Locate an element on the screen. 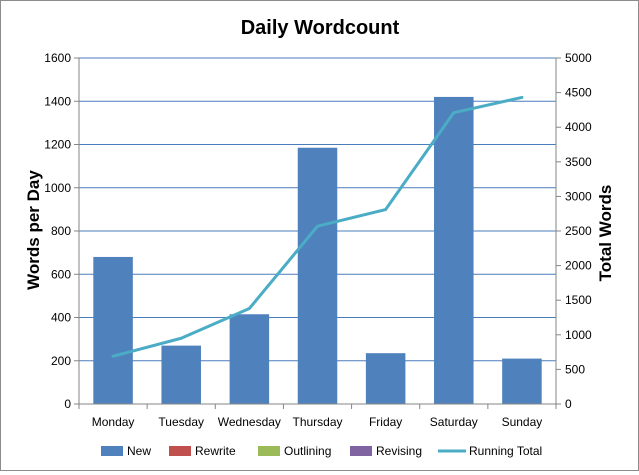  legend-item-running-total: Running Total is located at coordinates (490, 451).